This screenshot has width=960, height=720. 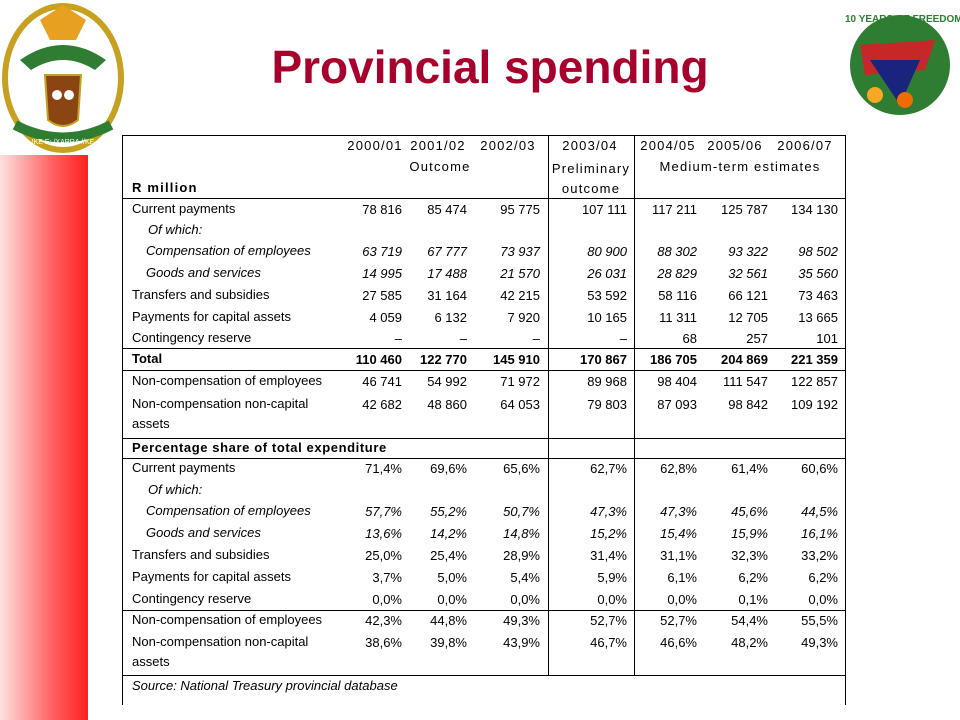 I want to click on cell: 25,0%, so click(x=383, y=555).